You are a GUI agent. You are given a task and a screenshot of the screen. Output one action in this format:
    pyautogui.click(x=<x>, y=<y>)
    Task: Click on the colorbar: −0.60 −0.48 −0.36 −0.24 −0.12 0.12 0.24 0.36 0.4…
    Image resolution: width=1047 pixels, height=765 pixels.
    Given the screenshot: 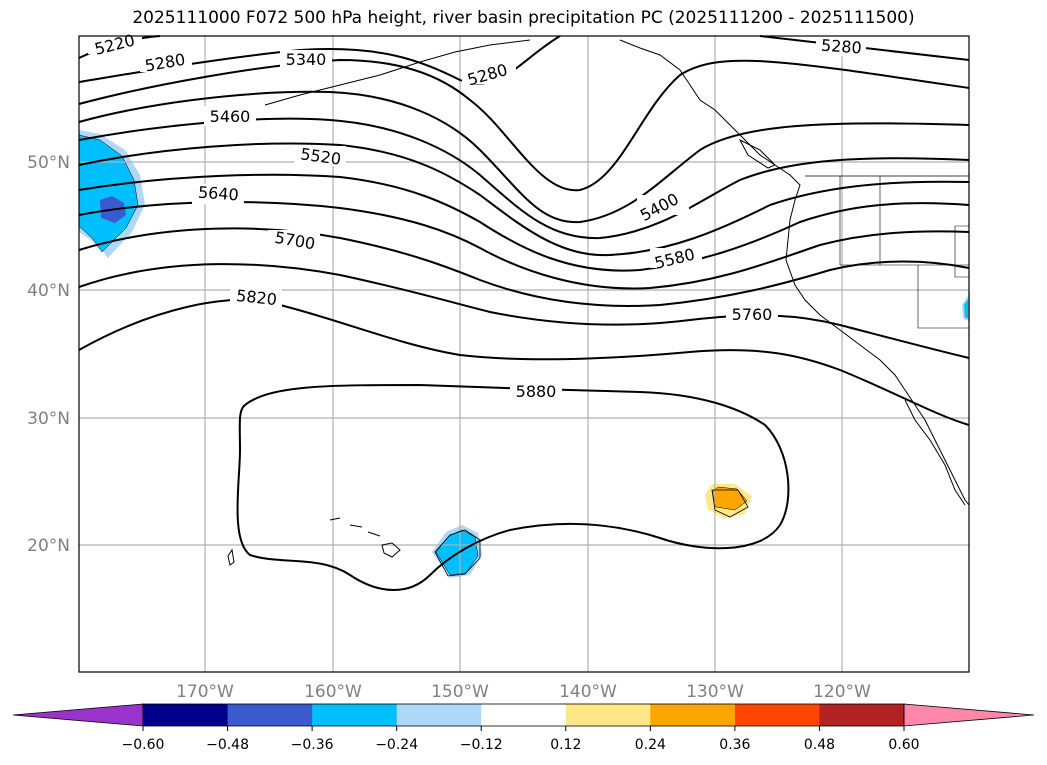 What is the action you would take?
    pyautogui.click(x=523, y=728)
    